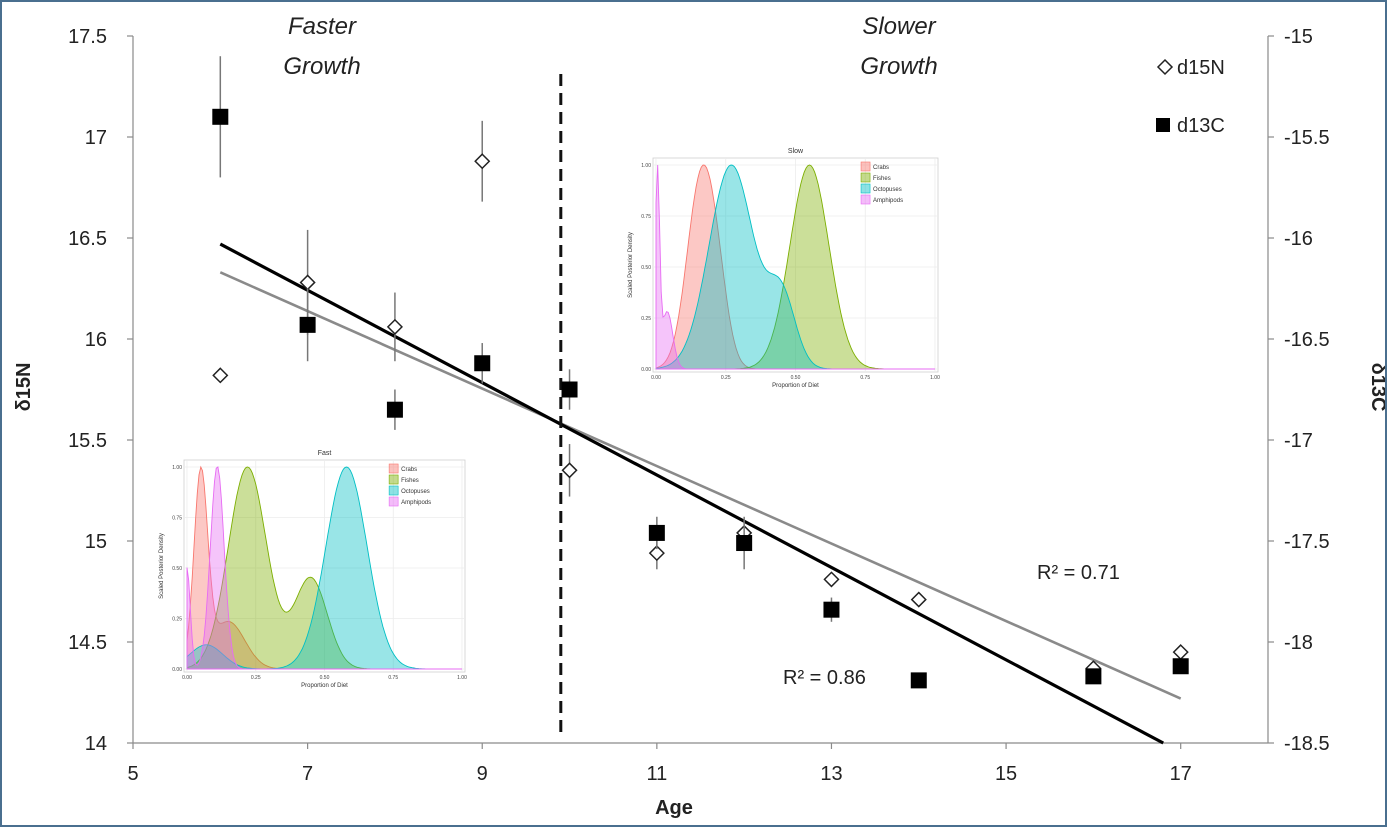 The height and width of the screenshot is (827, 1387). What do you see at coordinates (482, 774) in the screenshot?
I see `x-tick-label: 9` at bounding box center [482, 774].